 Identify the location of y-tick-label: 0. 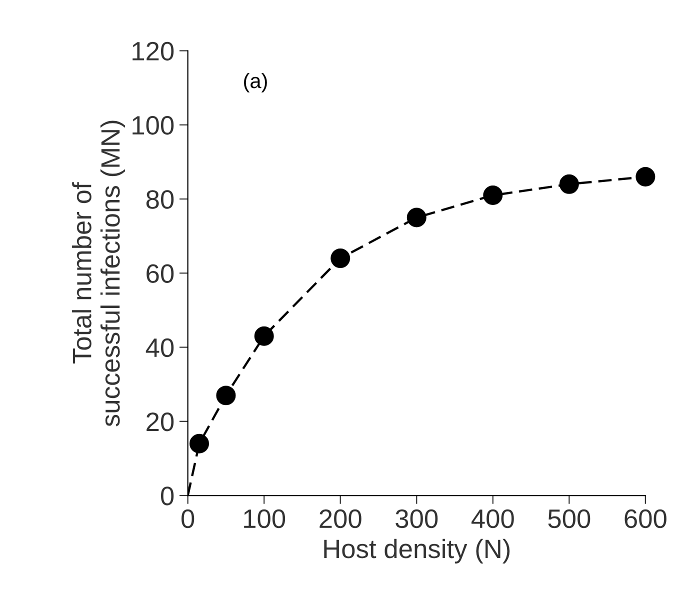
(167, 496).